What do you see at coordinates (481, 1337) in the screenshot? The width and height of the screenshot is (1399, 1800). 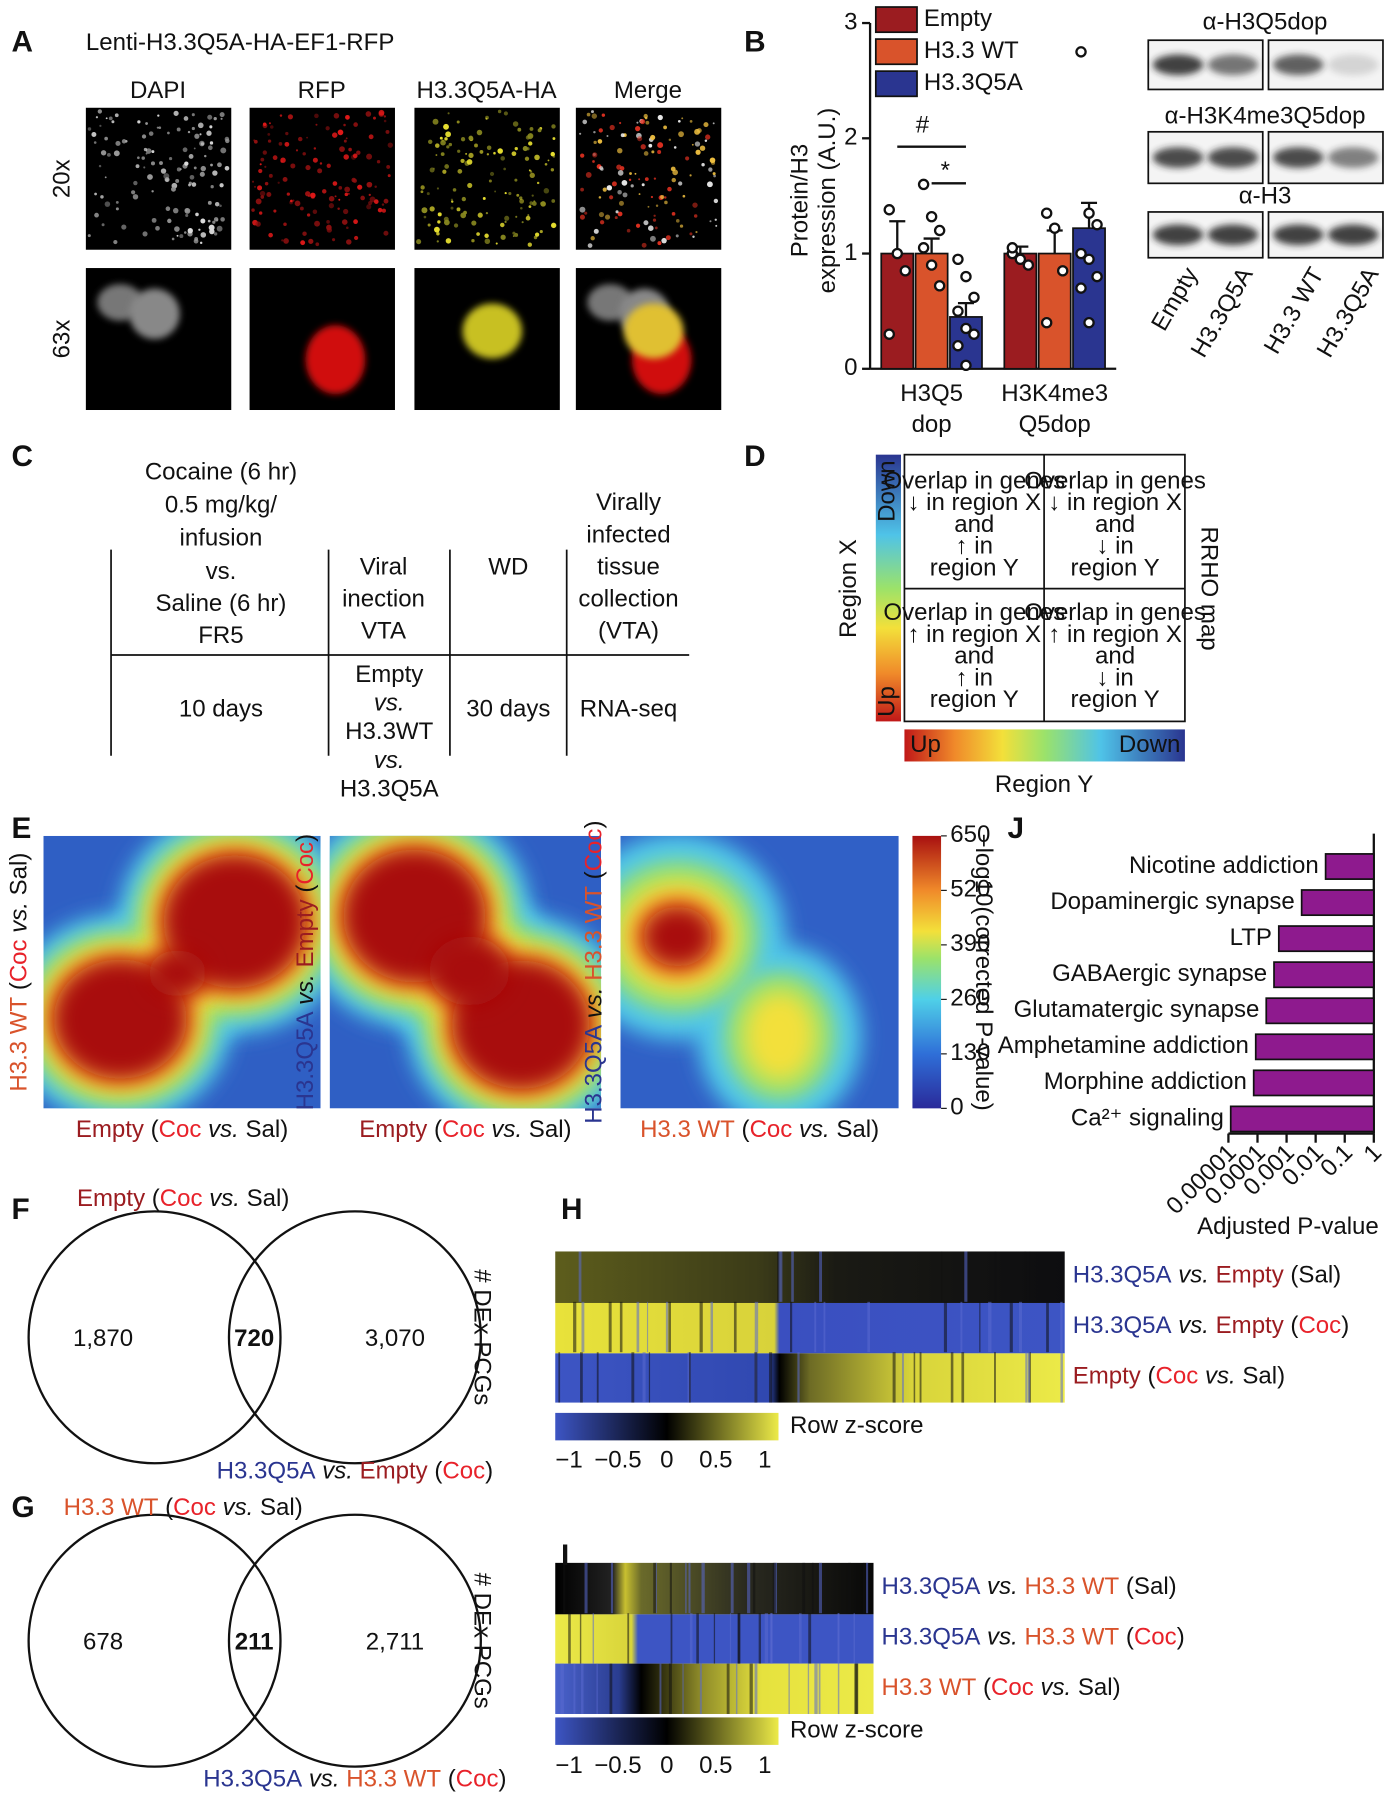 I see `venn-side: # DEx PCGs` at bounding box center [481, 1337].